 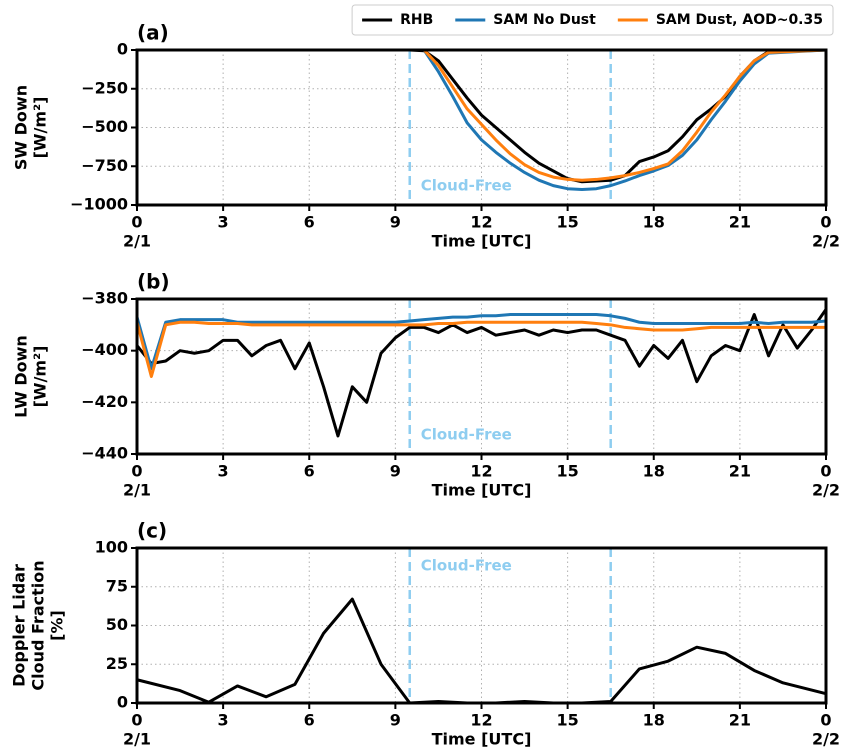 I want to click on y-tick-label: −440, so click(x=104, y=453).